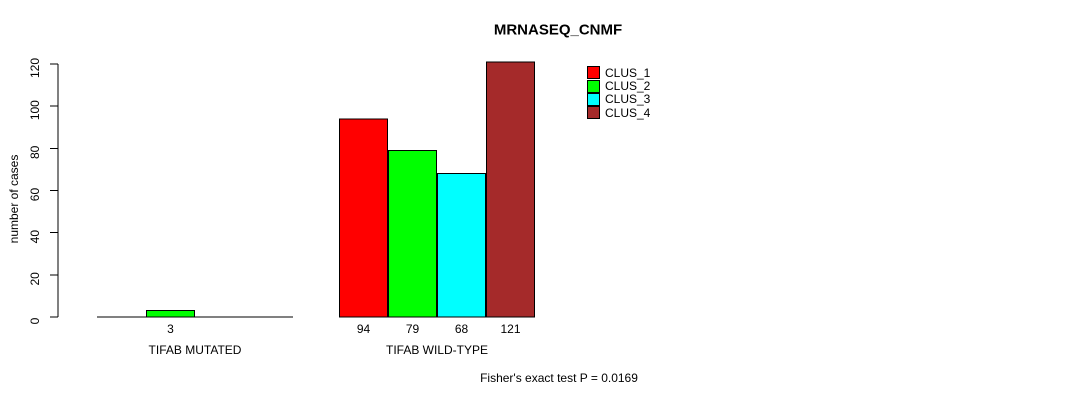  I want to click on legend-row: CLUS_1, so click(619, 72).